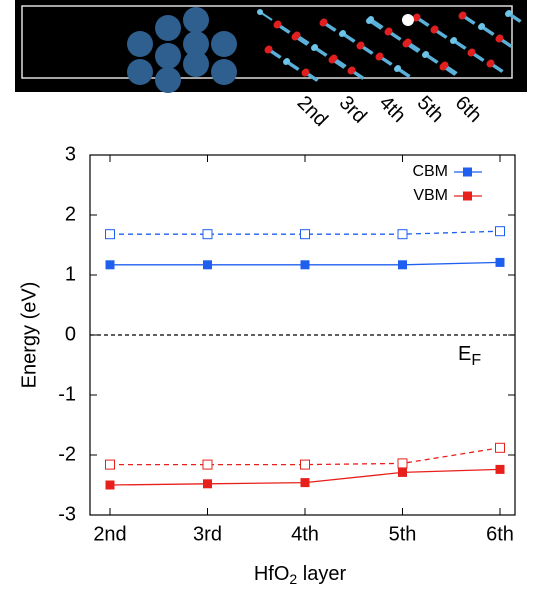  I want to click on y-tick-label: 0, so click(70, 334).